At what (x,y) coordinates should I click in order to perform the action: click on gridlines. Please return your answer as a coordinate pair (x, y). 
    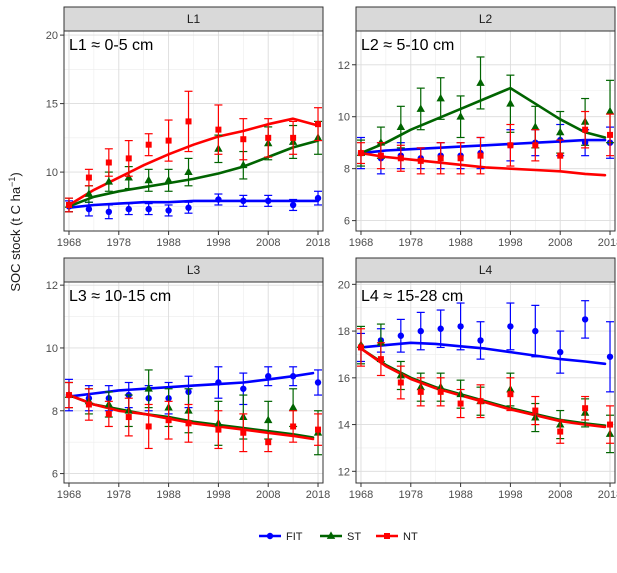
    Looking at the image, I should click on (193, 382).